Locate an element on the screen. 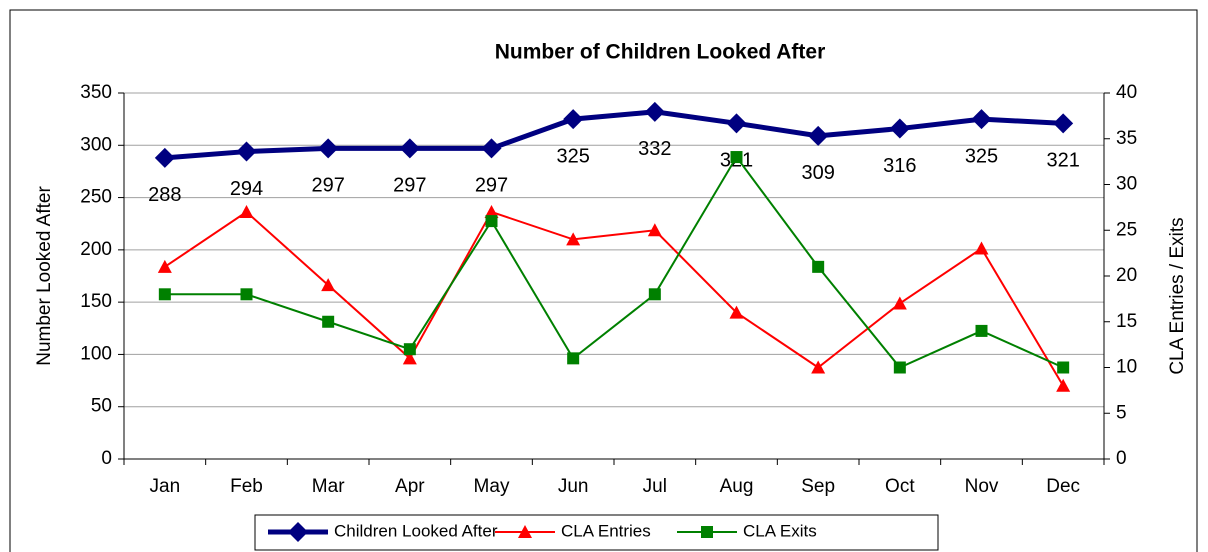 The image size is (1208, 552). x-tick-label: Dec is located at coordinates (1063, 486).